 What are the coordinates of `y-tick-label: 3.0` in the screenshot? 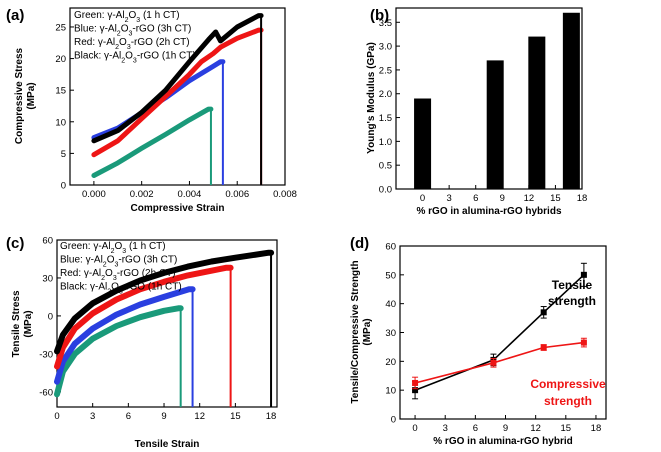 It's located at (385, 47).